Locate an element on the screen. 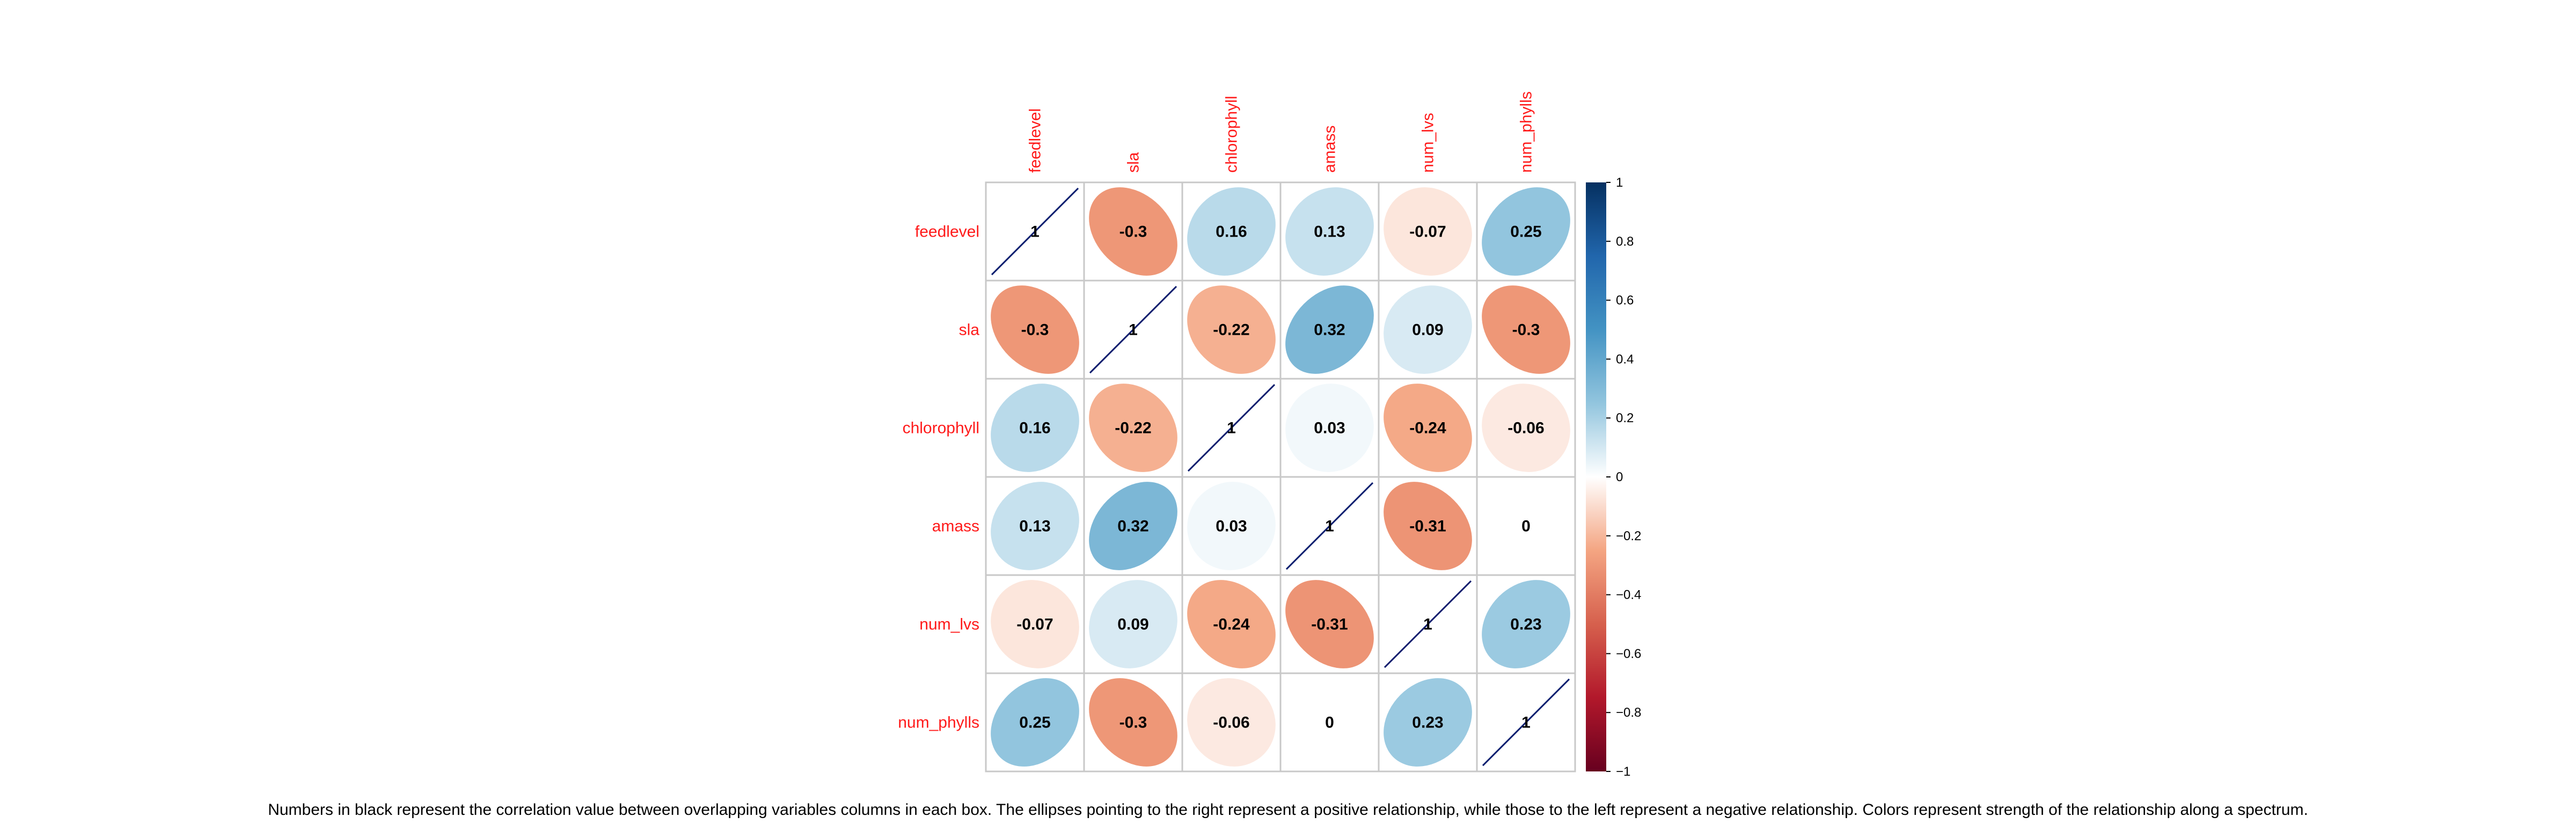 This screenshot has width=2576, height=824. column-label: amass is located at coordinates (1330, 150).